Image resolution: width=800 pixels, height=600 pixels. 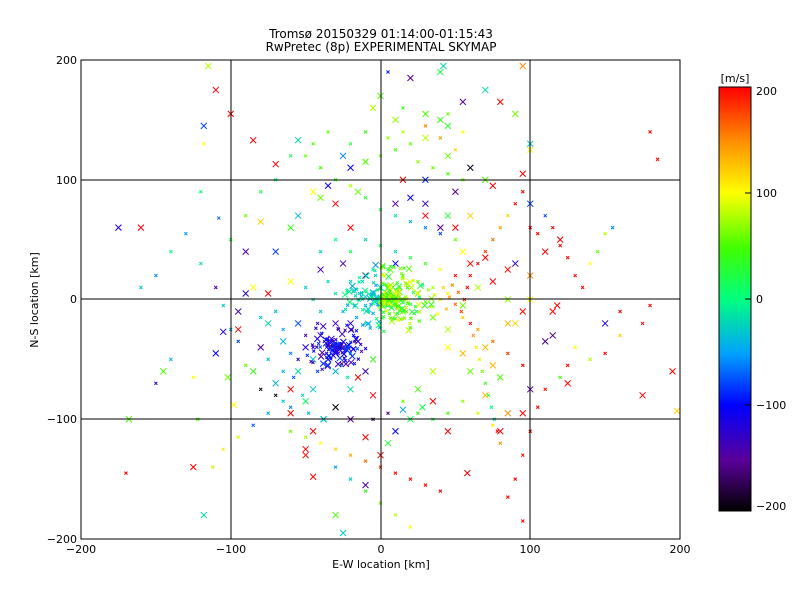 I want to click on chart-title: Tromsø 20150329 01:14:00-01:15:43, so click(x=380, y=34).